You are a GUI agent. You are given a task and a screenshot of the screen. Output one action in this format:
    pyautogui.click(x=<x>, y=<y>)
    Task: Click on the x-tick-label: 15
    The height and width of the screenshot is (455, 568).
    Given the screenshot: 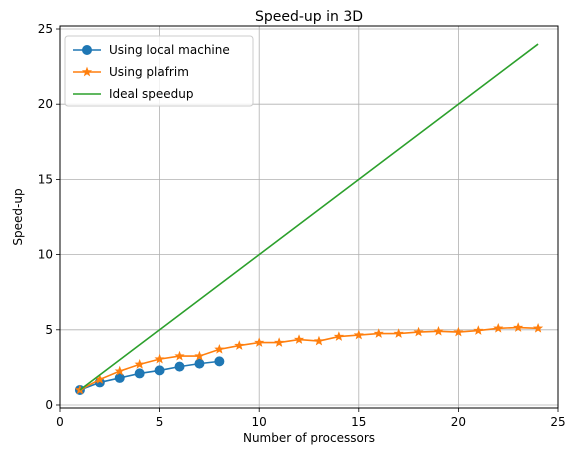 What is the action you would take?
    pyautogui.click(x=358, y=422)
    